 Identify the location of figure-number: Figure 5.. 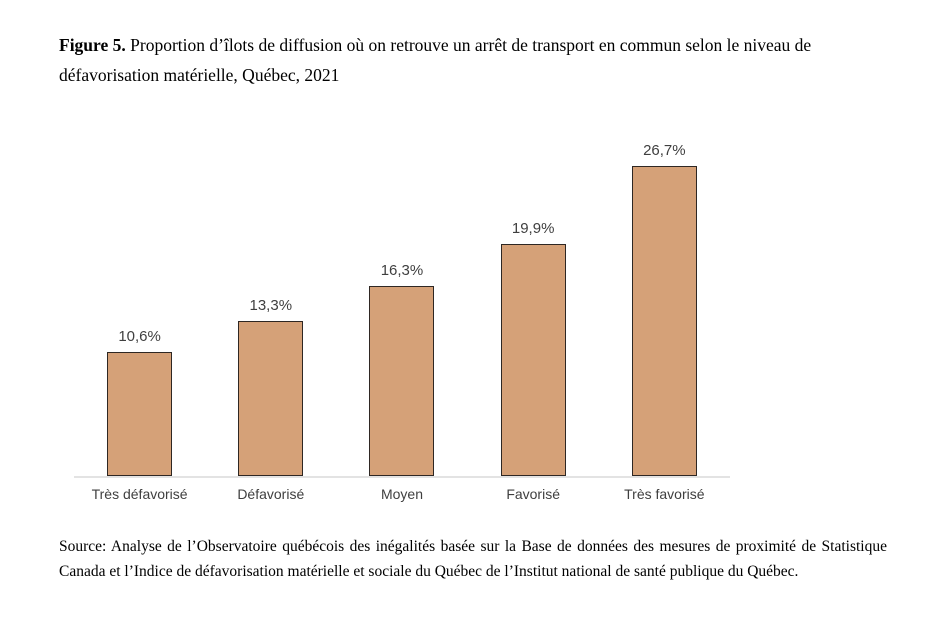
(92, 45).